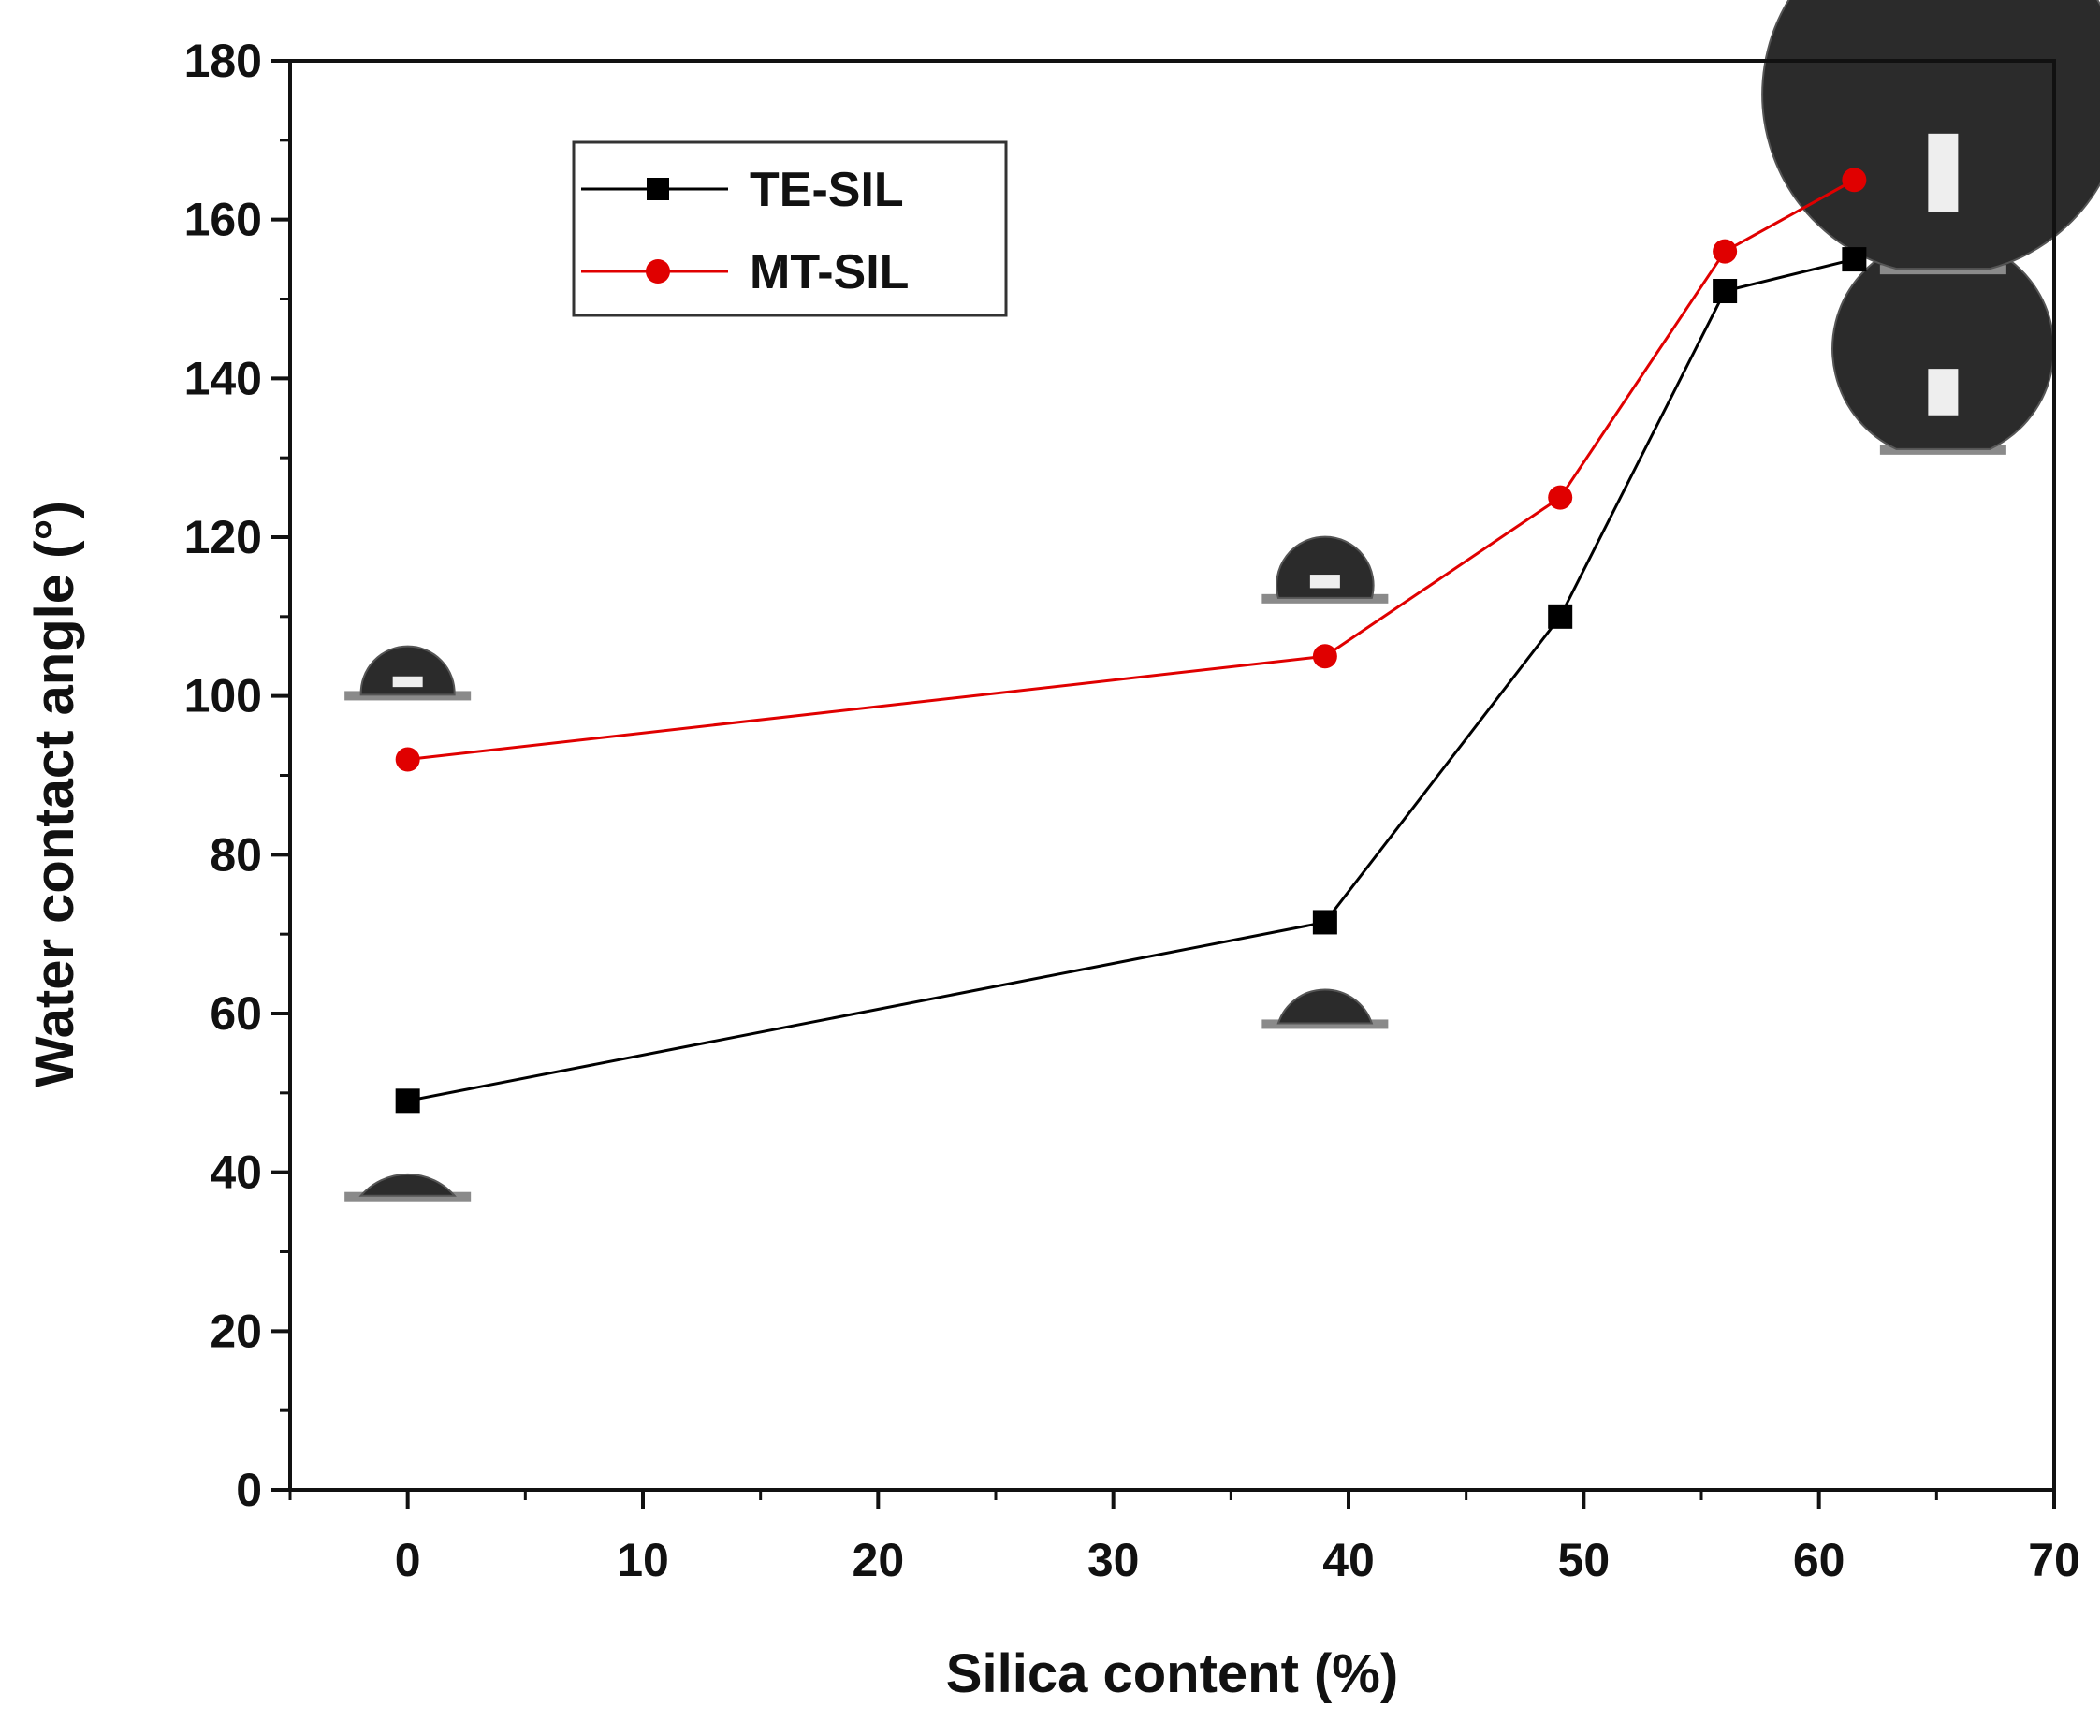 The image size is (2100, 1736). I want to click on x-tick-label: 0, so click(408, 1560).